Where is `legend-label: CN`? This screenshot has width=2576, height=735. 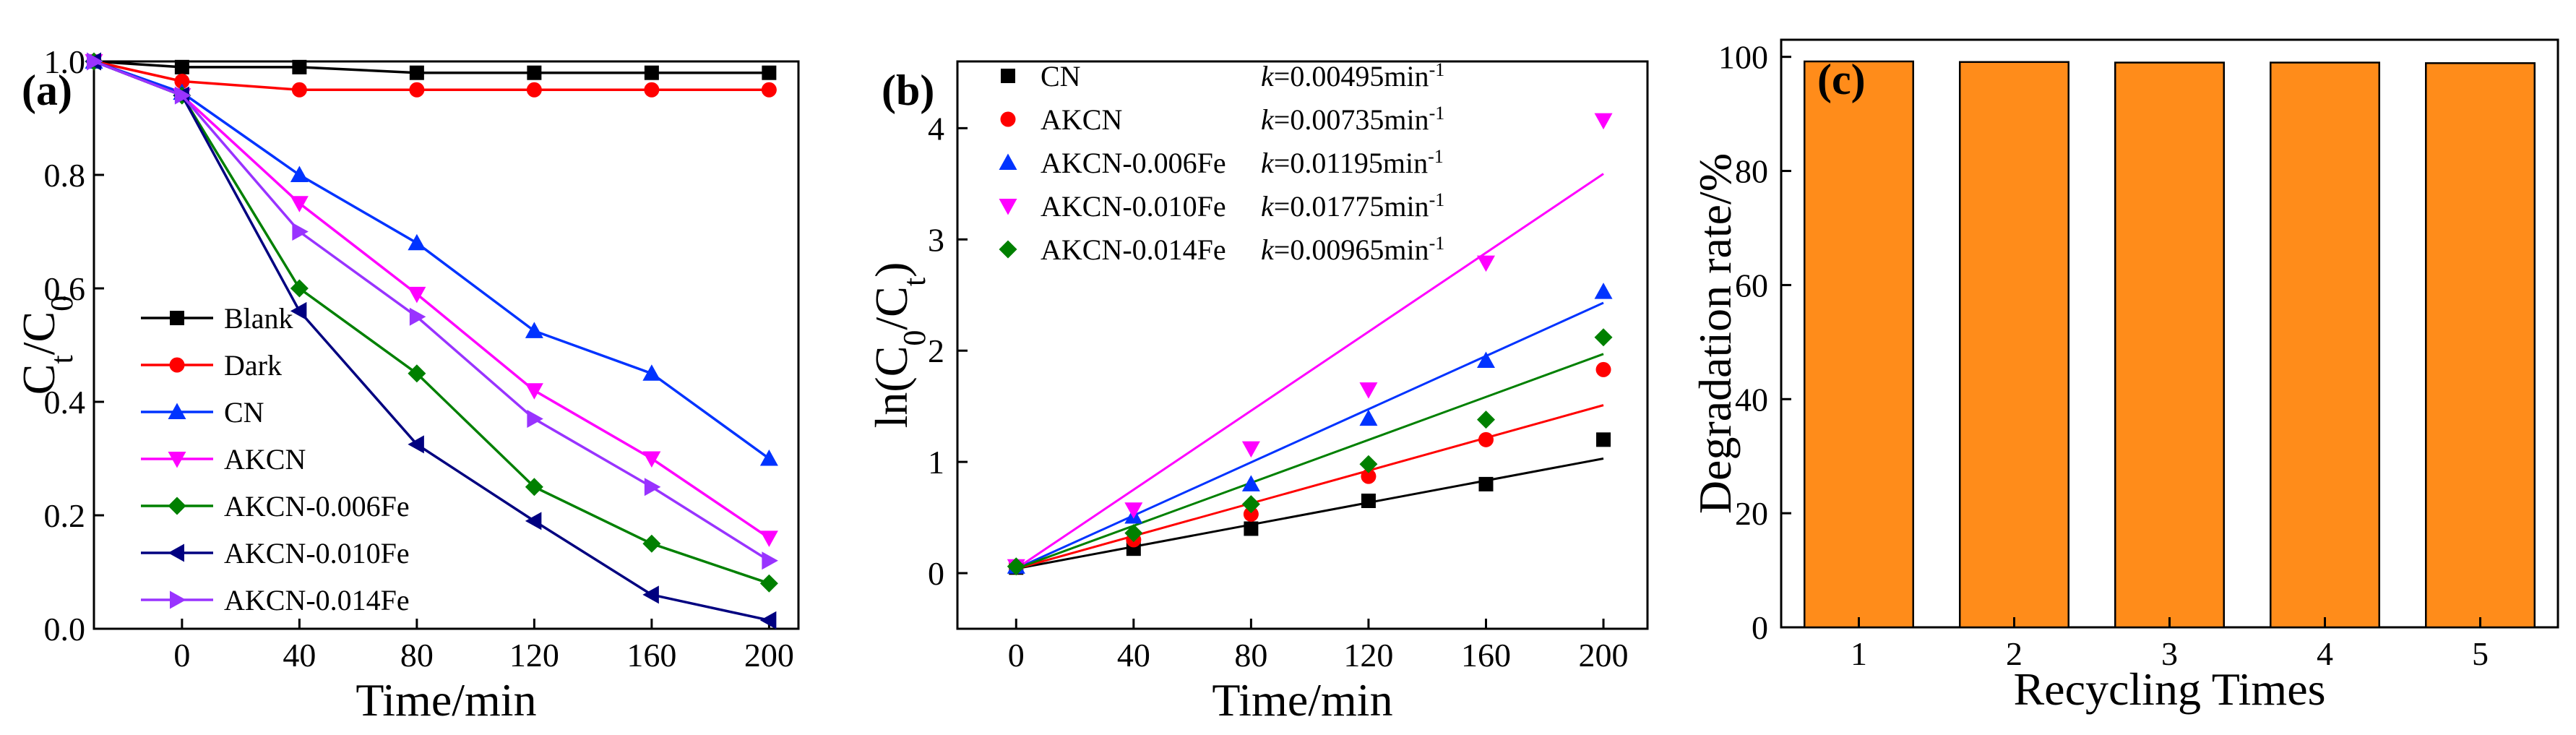
legend-label: CN is located at coordinates (1061, 76).